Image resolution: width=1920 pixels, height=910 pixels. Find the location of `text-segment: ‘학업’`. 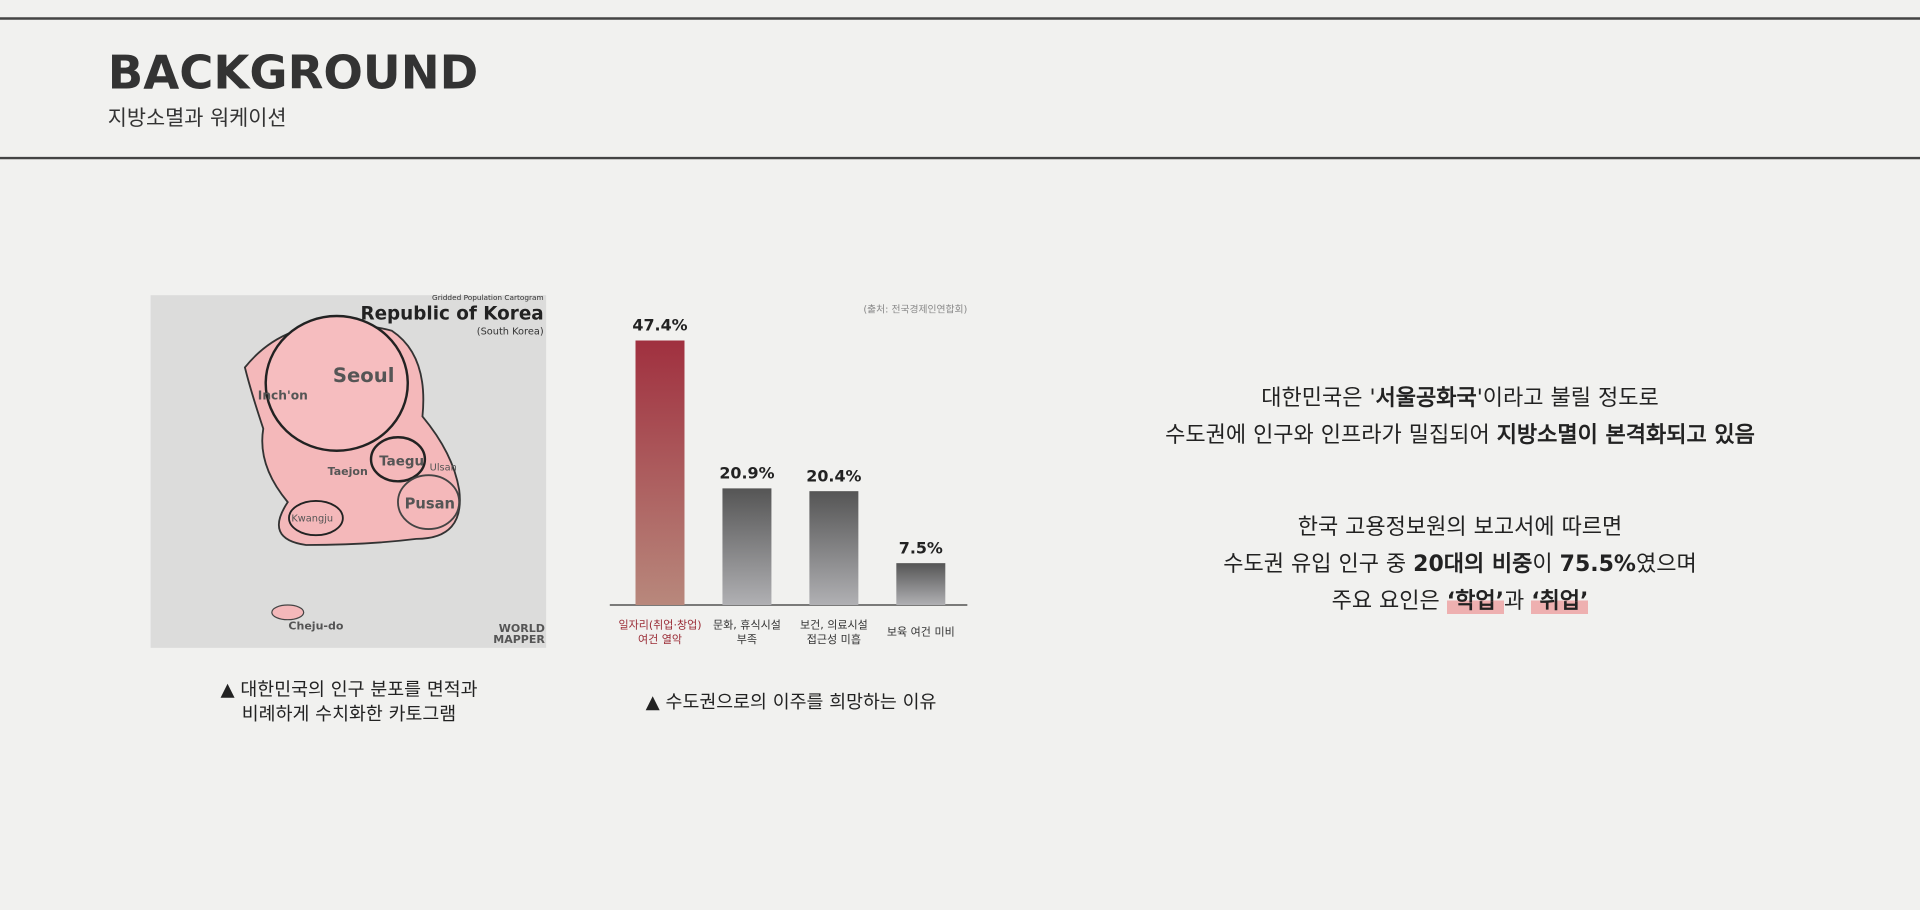

text-segment: ‘학업’ is located at coordinates (1475, 601).